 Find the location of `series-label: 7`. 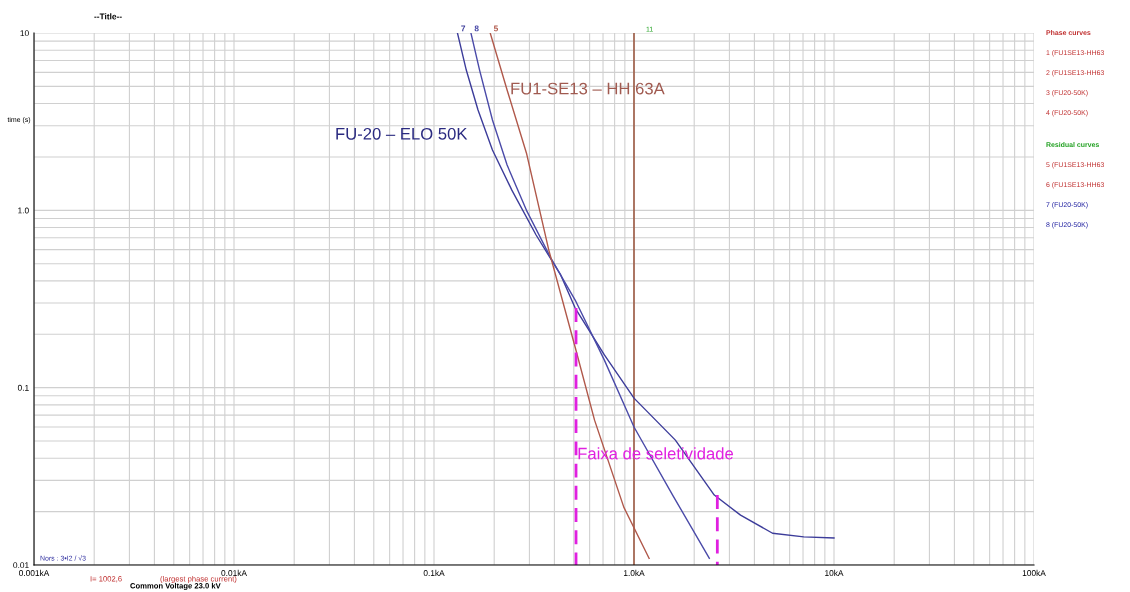

series-label: 7 is located at coordinates (463, 28).